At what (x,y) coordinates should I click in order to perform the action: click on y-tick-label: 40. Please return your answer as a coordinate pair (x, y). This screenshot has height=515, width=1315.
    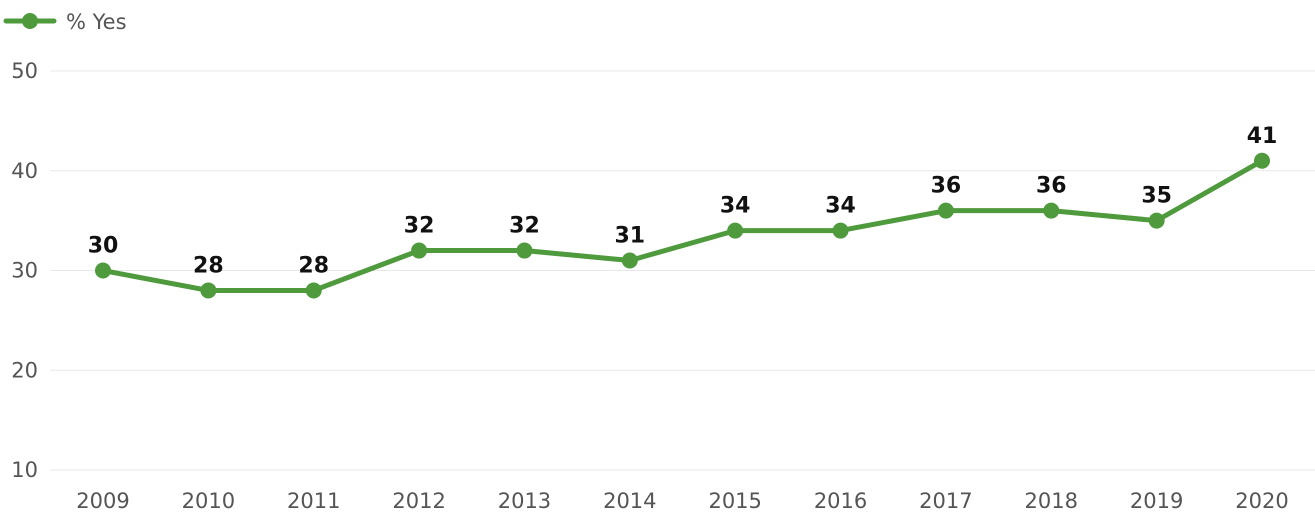
    Looking at the image, I should click on (24, 171).